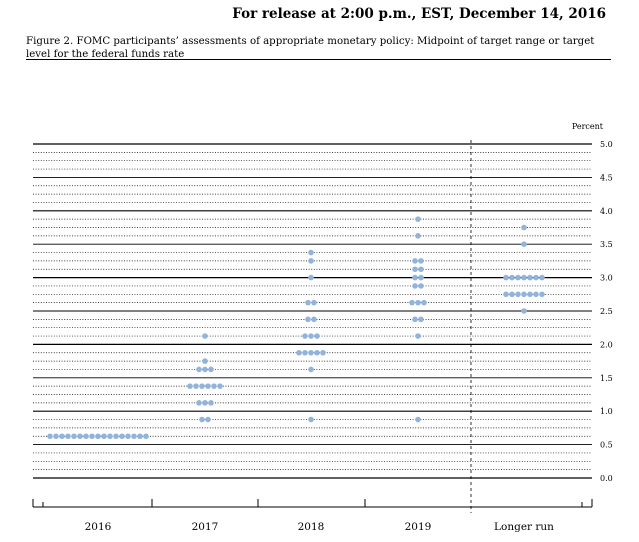 The image size is (639, 542). Describe the element at coordinates (312, 516) in the screenshot. I see `x-axis: 2016 2017 2018 2019 Longer run` at that location.